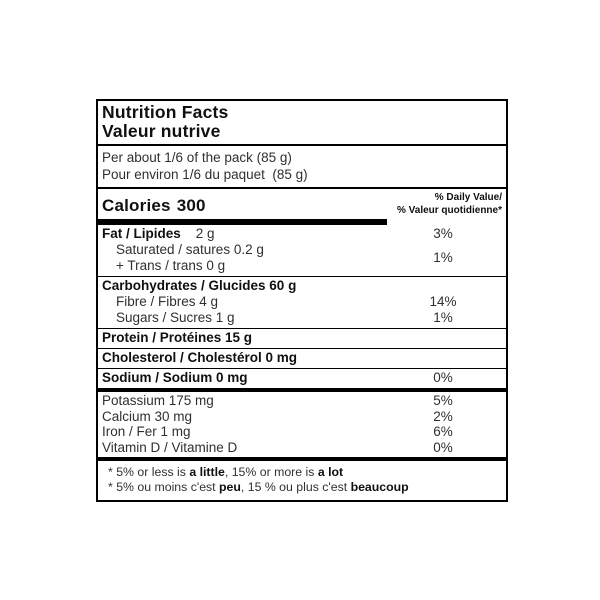 The height and width of the screenshot is (600, 600). Describe the element at coordinates (330, 472) in the screenshot. I see `footnote-en-bold-lot: a lot` at that location.